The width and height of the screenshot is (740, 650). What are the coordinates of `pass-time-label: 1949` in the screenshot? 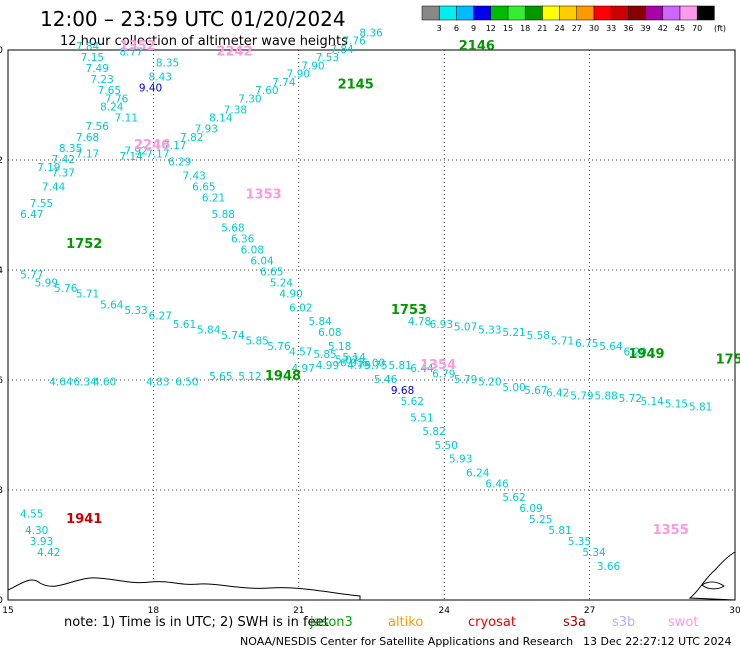 It's located at (646, 354).